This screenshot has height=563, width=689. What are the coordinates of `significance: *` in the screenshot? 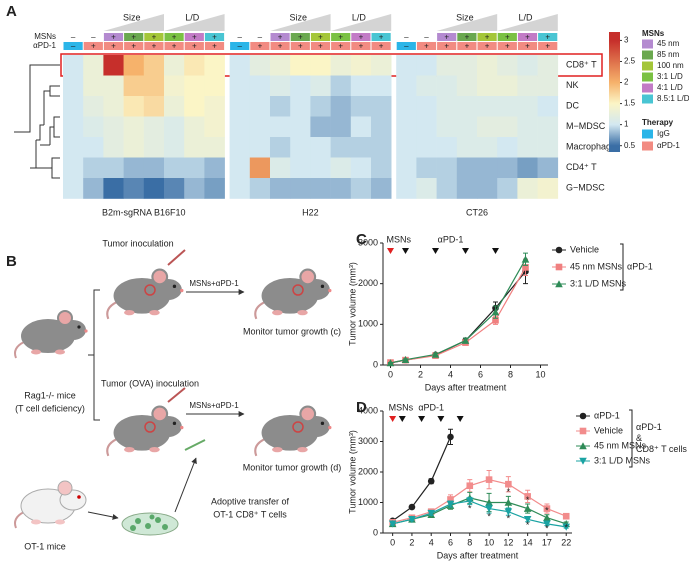 It's located at (566, 527).